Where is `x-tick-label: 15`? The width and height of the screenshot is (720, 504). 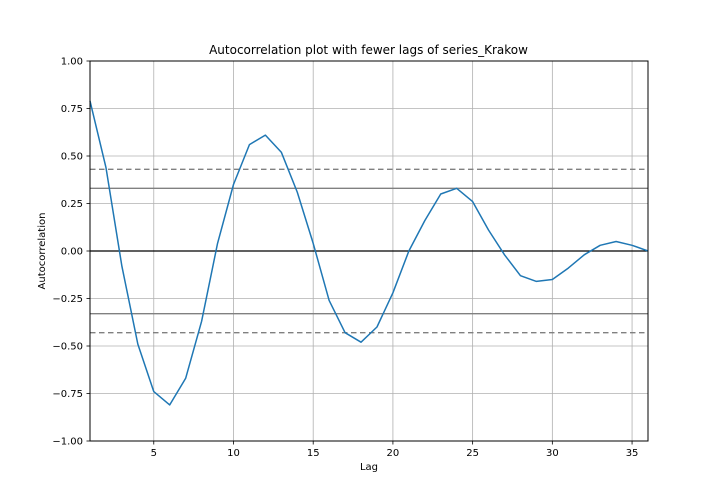
x-tick-label: 15 is located at coordinates (313, 453).